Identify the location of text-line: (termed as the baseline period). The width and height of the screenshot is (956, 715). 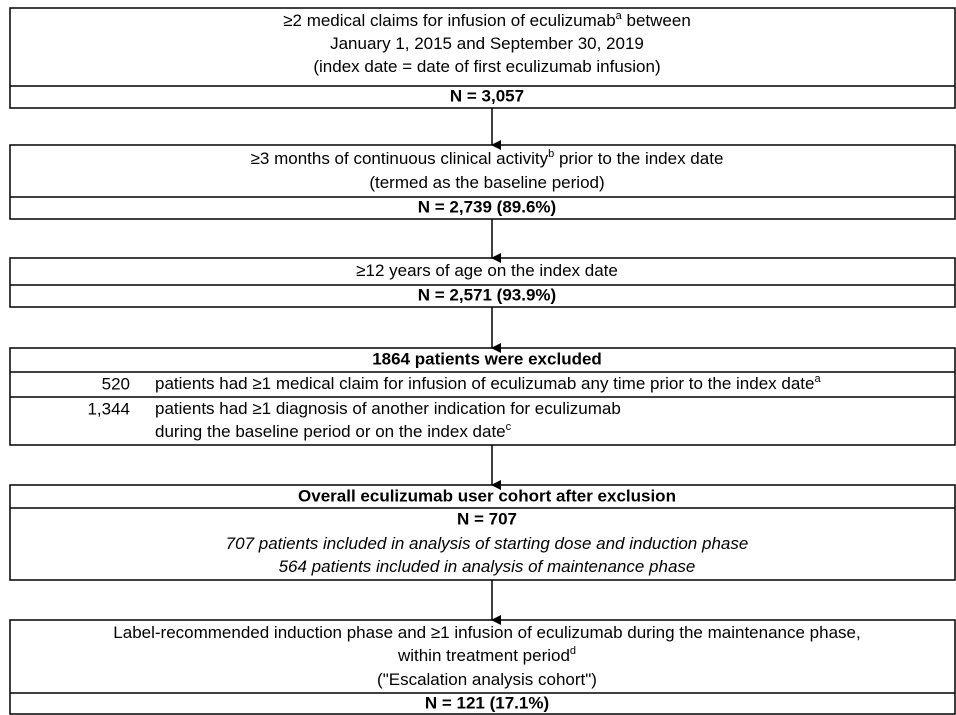
(486, 182).